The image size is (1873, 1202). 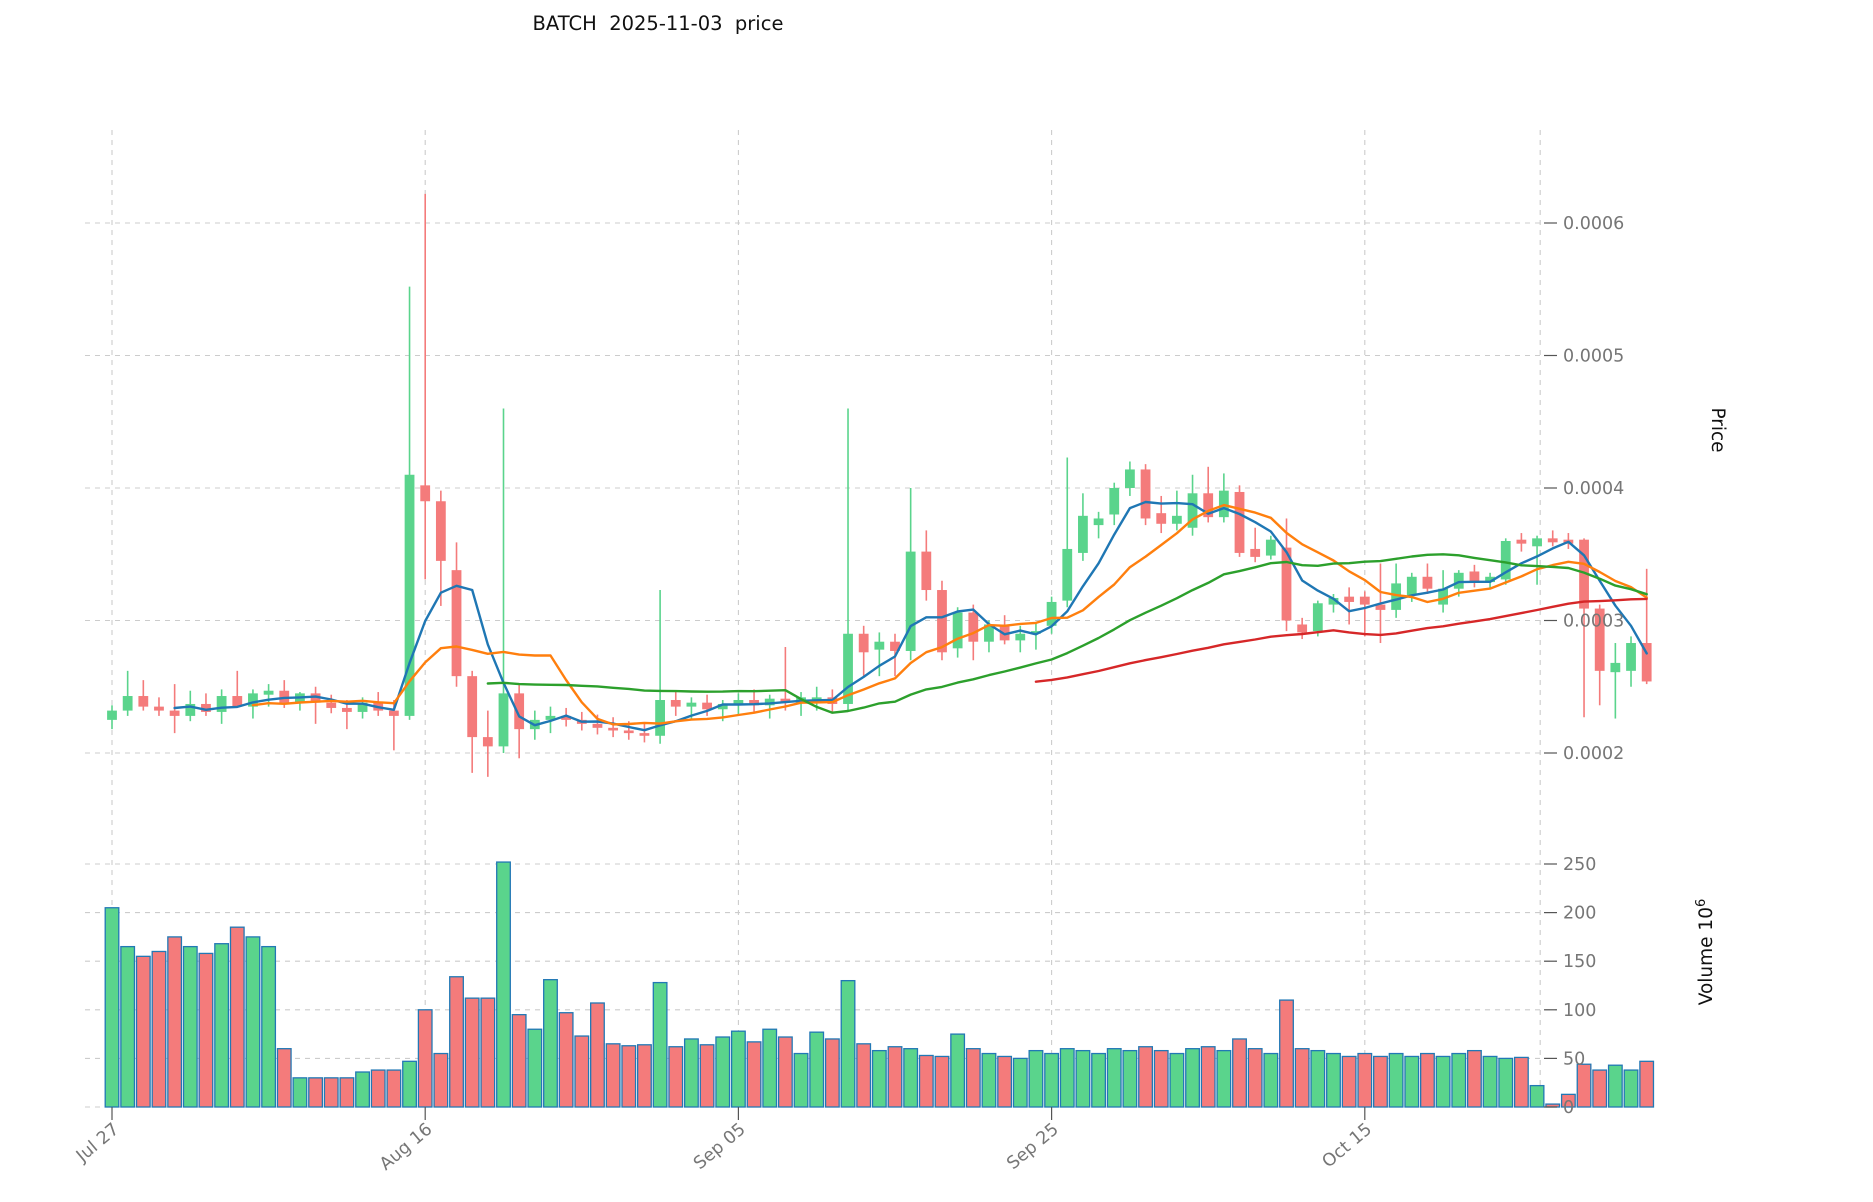 What do you see at coordinates (1593, 357) in the screenshot?
I see `price-tick-label: 0.0005` at bounding box center [1593, 357].